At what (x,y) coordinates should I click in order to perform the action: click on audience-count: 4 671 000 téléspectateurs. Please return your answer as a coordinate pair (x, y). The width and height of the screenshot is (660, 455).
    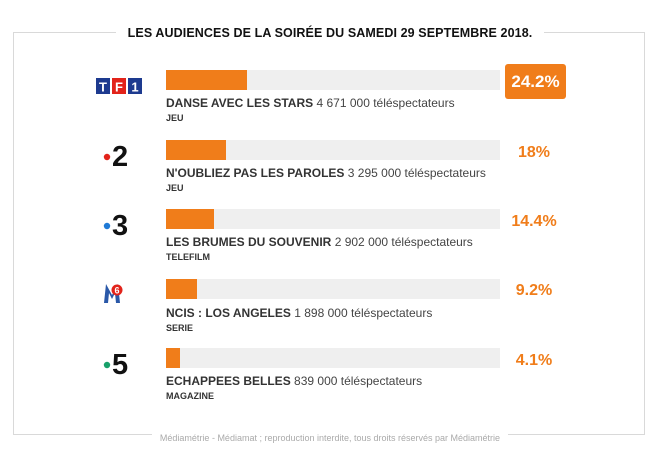
    Looking at the image, I should click on (385, 103).